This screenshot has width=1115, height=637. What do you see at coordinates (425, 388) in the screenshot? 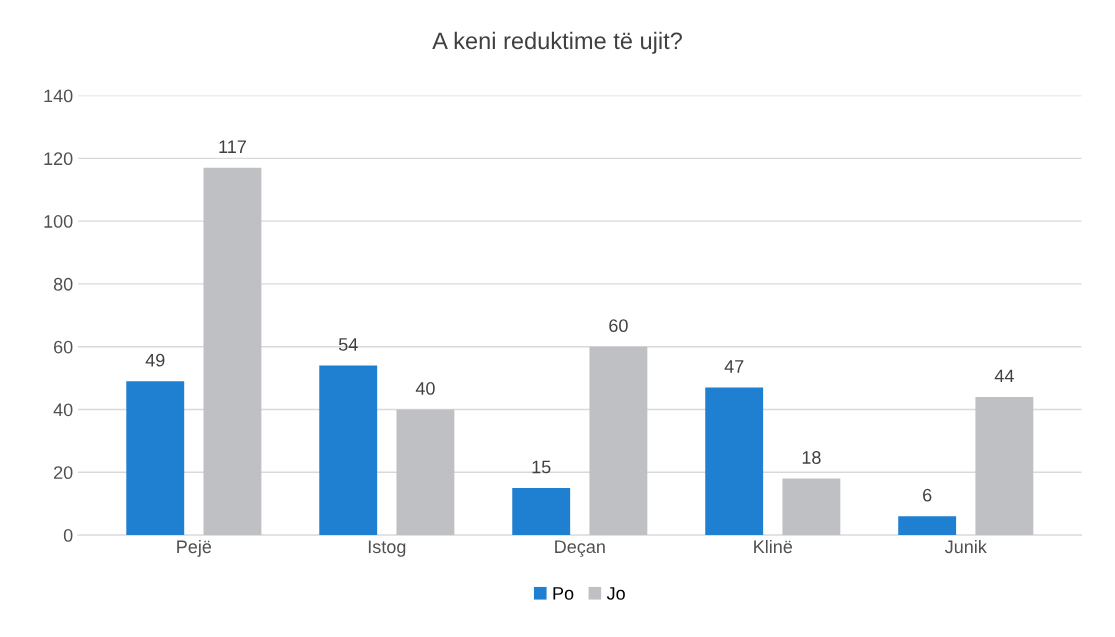
I see `data-label: 40` at bounding box center [425, 388].